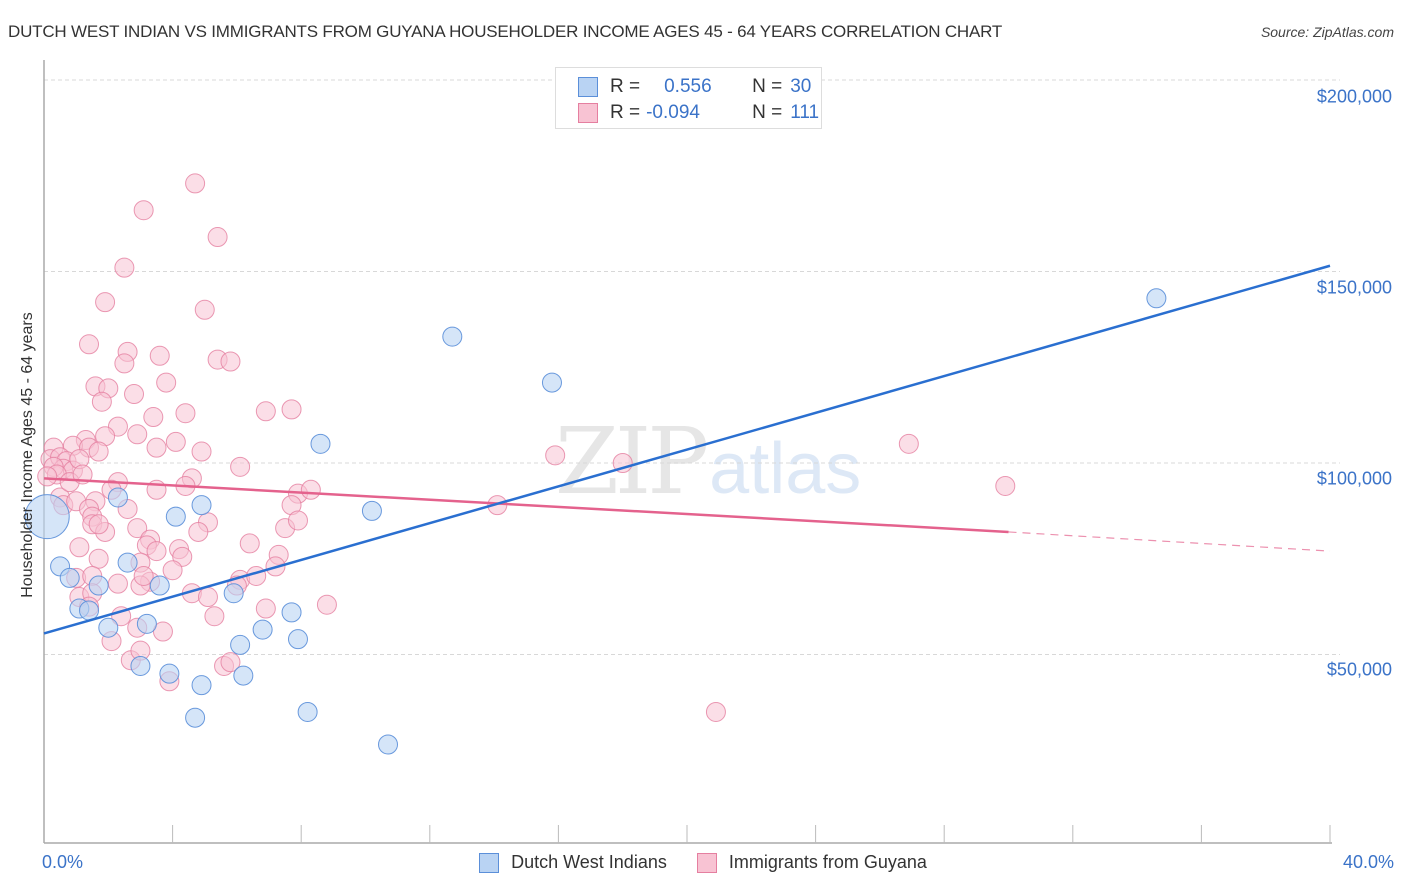 The image size is (1406, 892). Describe the element at coordinates (1354, 96) in the screenshot. I see `y-tick-200000: $200,000` at that location.